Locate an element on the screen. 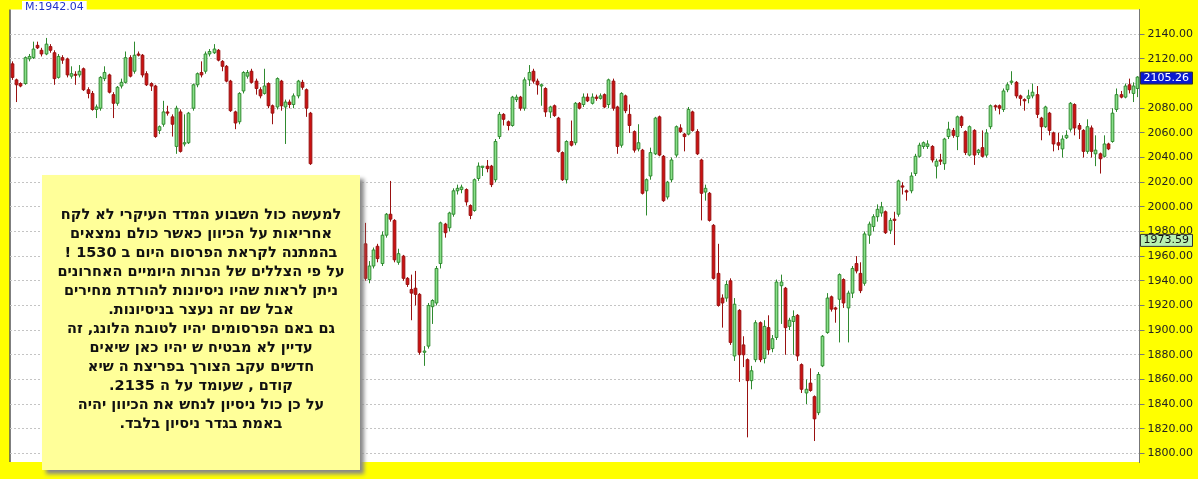 The image size is (1198, 479). text: 2105.26 is located at coordinates (1166, 77).